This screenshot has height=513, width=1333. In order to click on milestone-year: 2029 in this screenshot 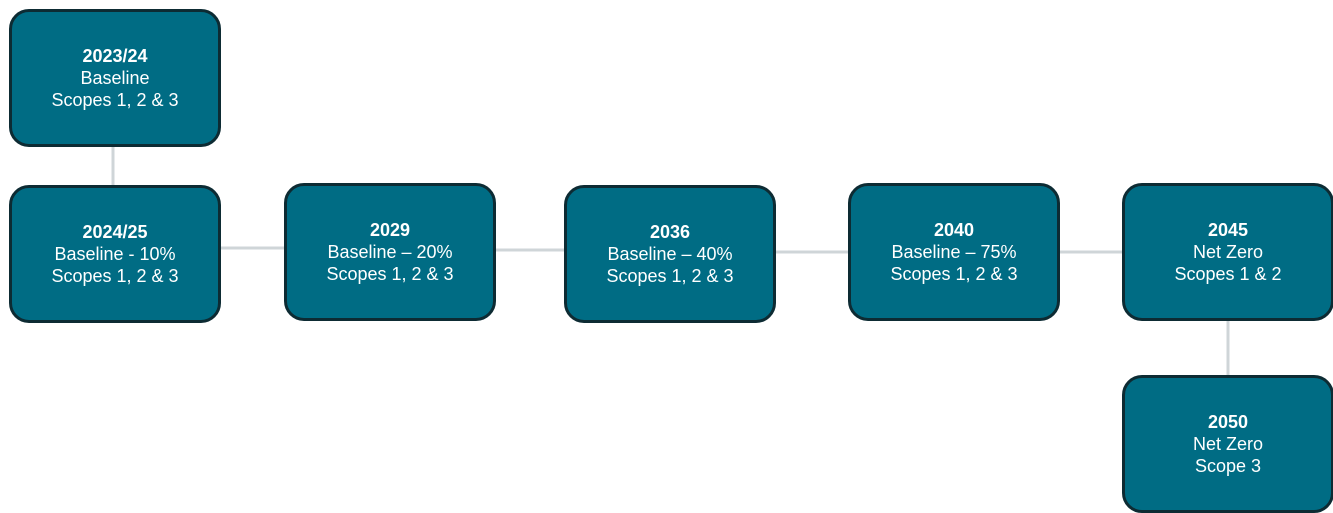, I will do `click(390, 230)`.